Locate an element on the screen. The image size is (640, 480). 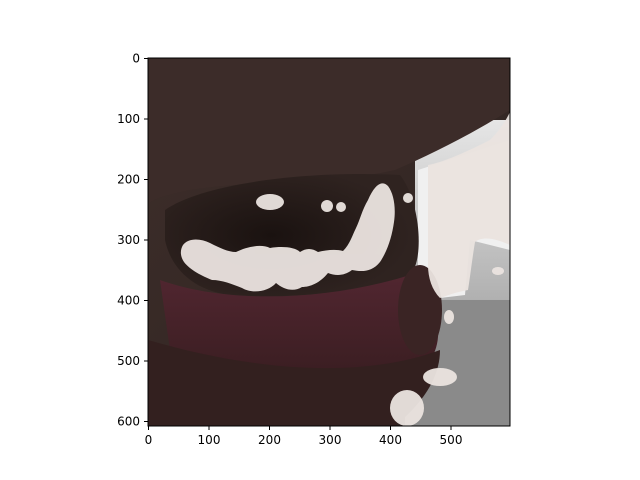
mask-window-region is located at coordinates (469, 205).